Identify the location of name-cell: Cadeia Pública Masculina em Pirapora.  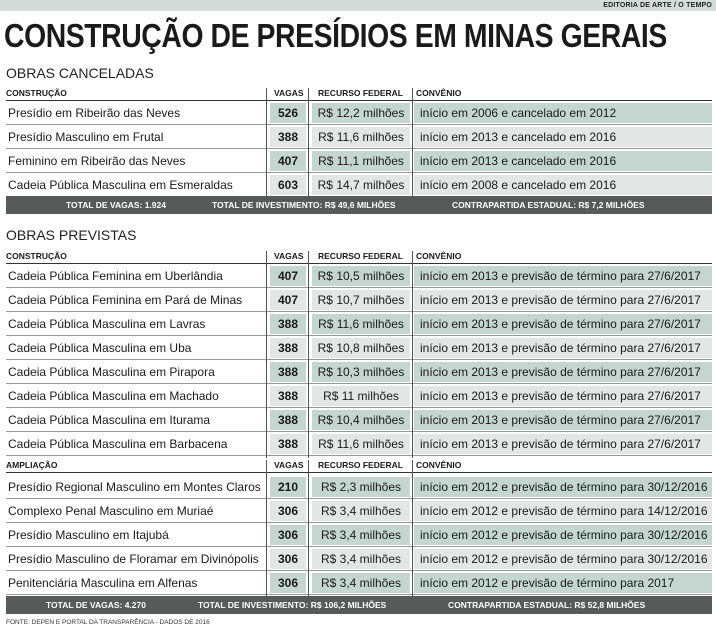
(135, 372).